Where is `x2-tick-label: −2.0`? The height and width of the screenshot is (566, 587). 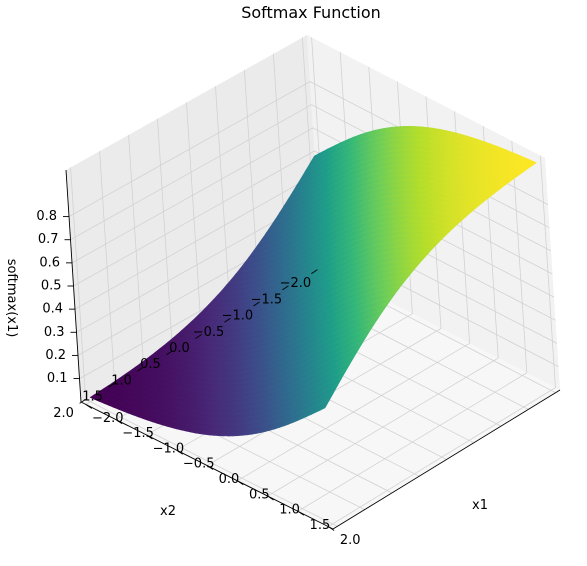
x2-tick-label: −2.0 is located at coordinates (296, 283).